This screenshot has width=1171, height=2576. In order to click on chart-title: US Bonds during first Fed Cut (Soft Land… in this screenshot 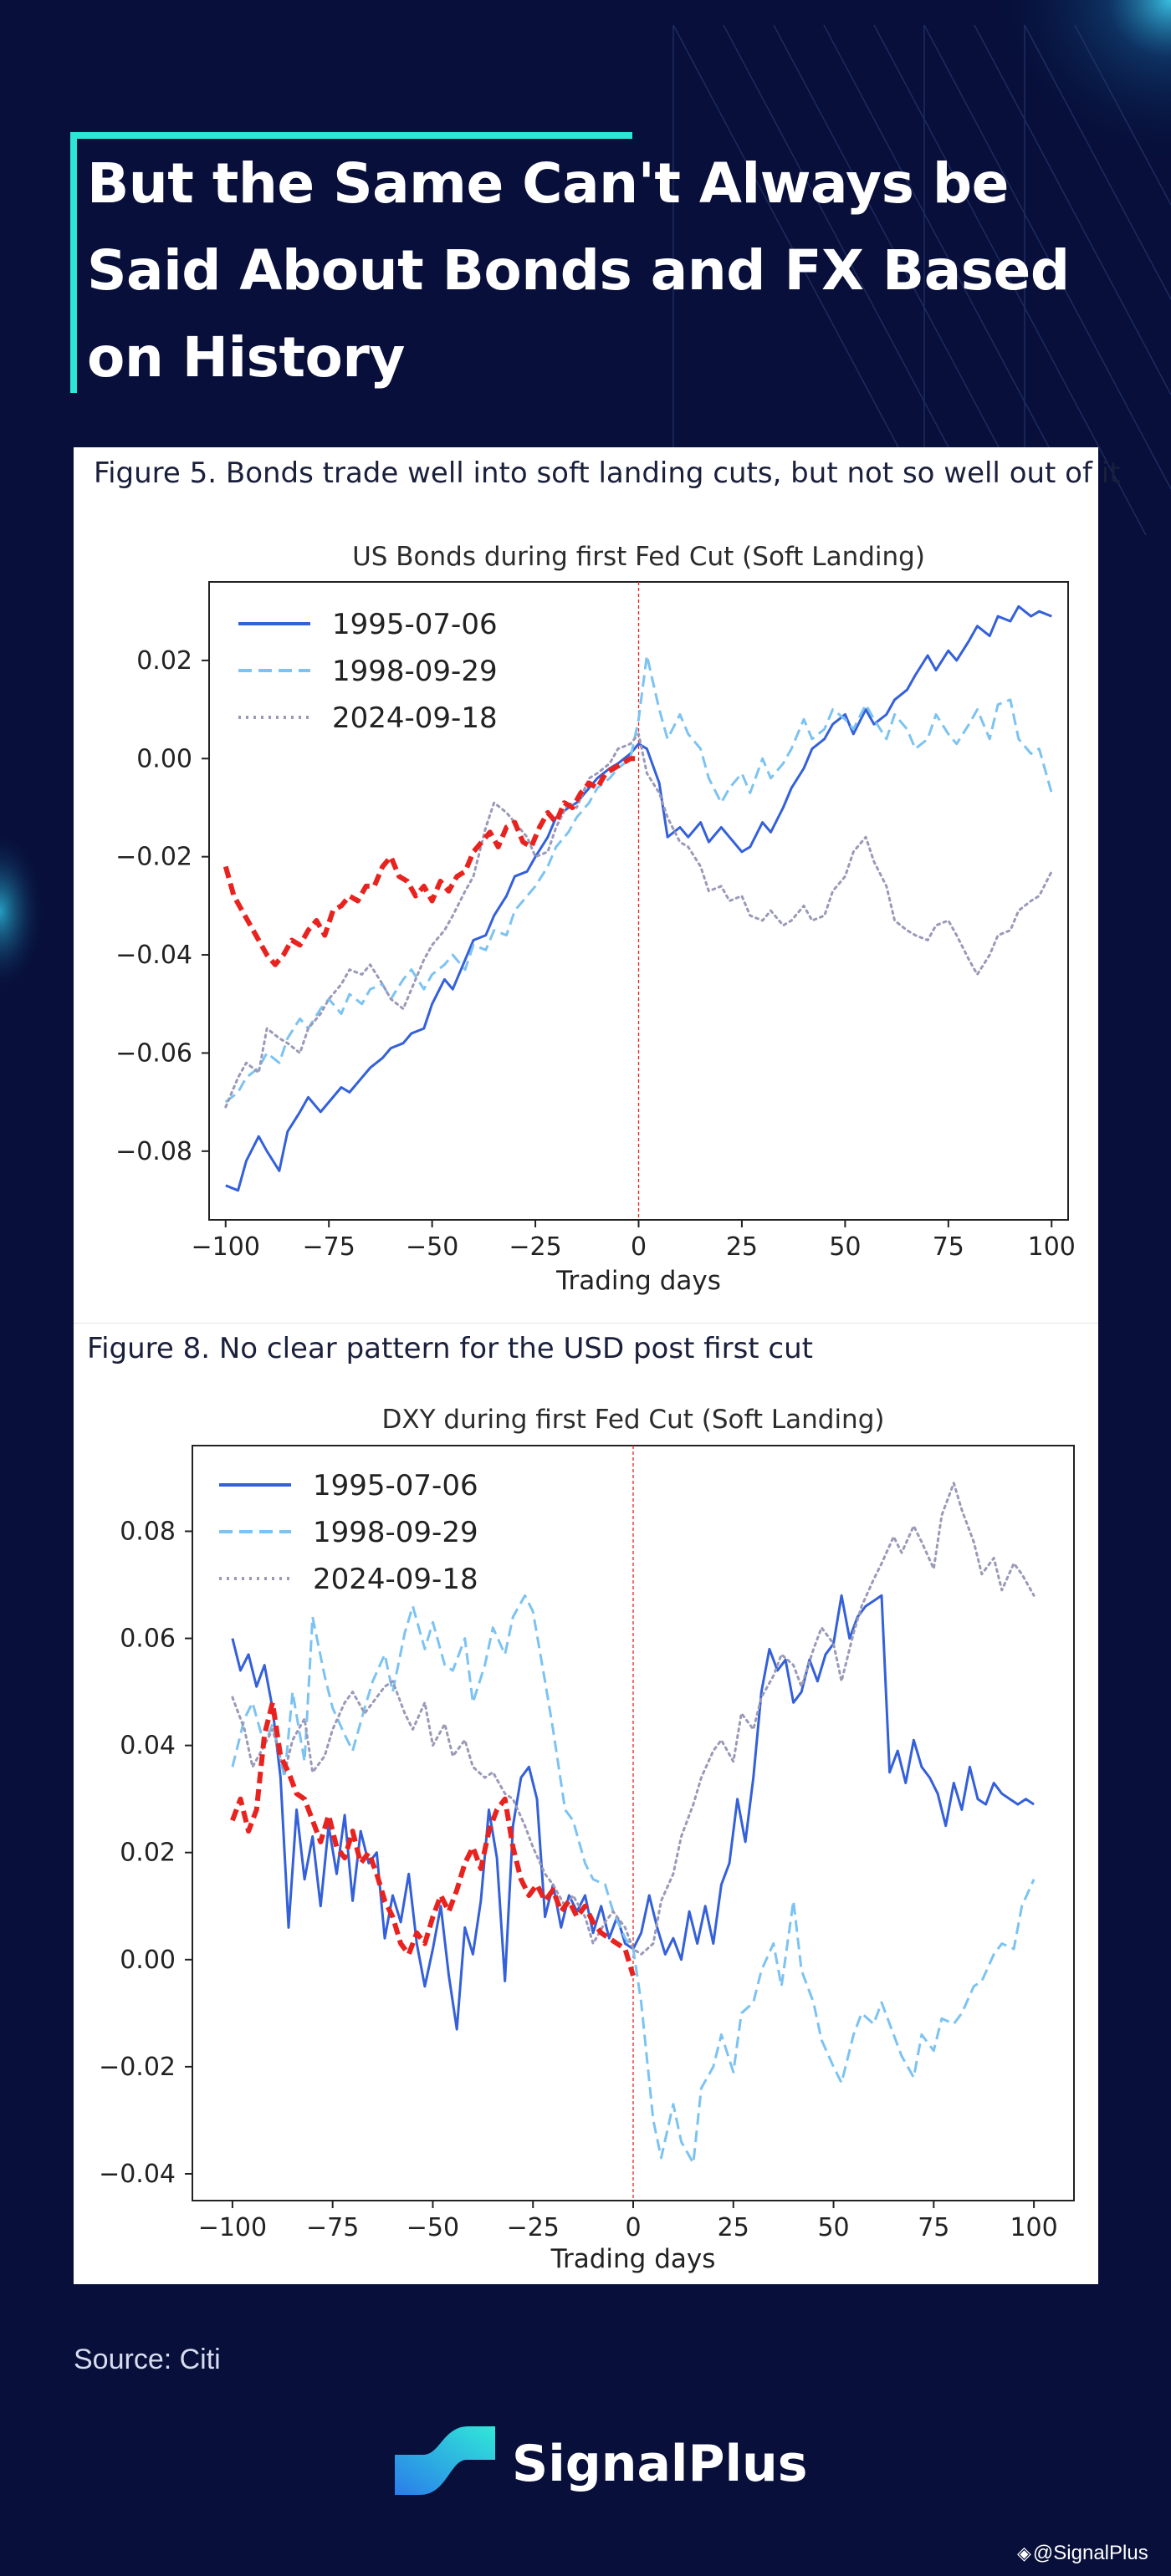, I will do `click(638, 557)`.